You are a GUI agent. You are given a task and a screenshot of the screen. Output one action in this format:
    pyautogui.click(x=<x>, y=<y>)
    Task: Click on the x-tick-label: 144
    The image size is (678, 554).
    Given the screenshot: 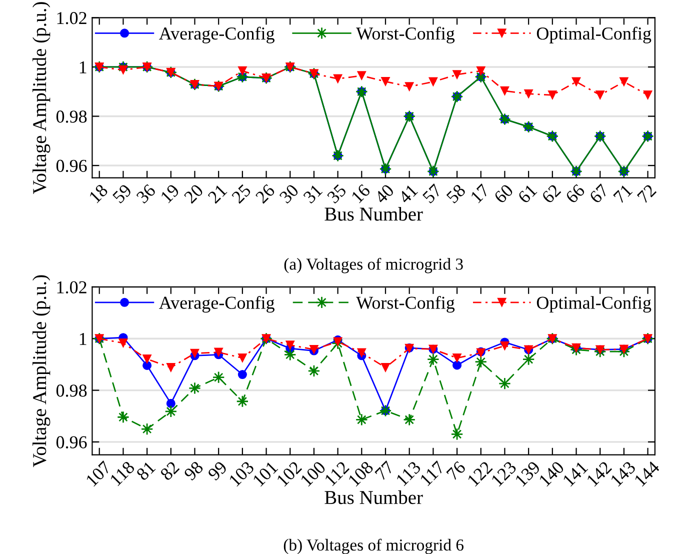 What is the action you would take?
    pyautogui.click(x=647, y=473)
    